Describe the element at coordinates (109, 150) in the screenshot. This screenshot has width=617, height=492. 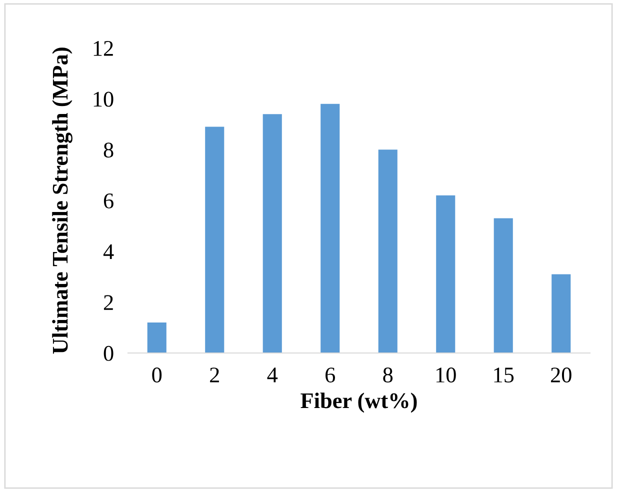
I see `y-tick-label: 8` at that location.